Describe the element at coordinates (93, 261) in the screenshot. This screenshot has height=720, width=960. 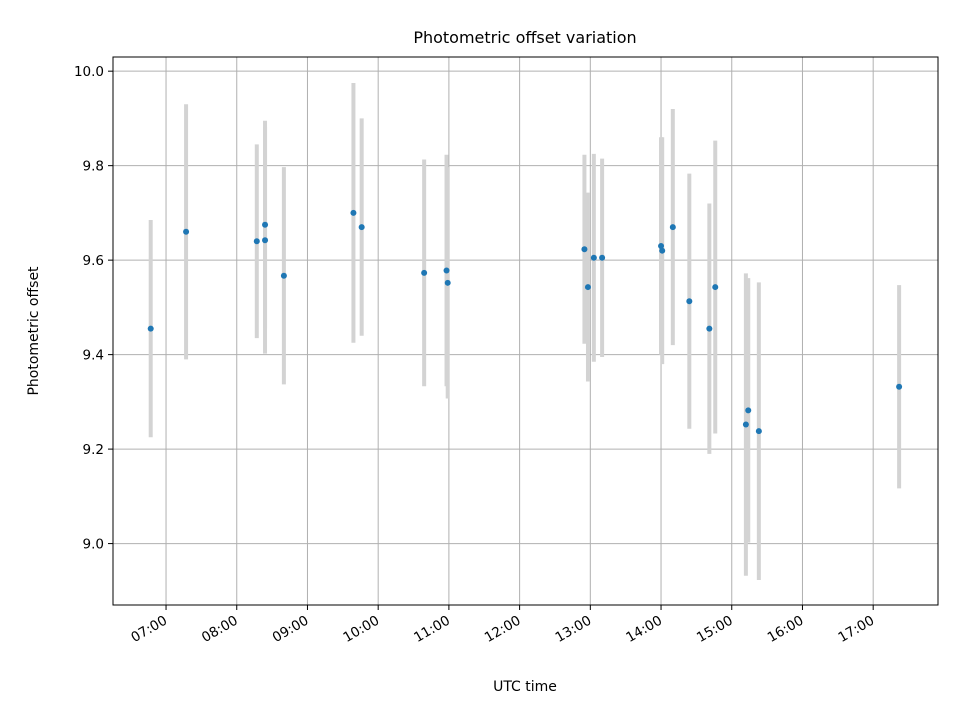
I see `y-tick-label: 9.6` at that location.